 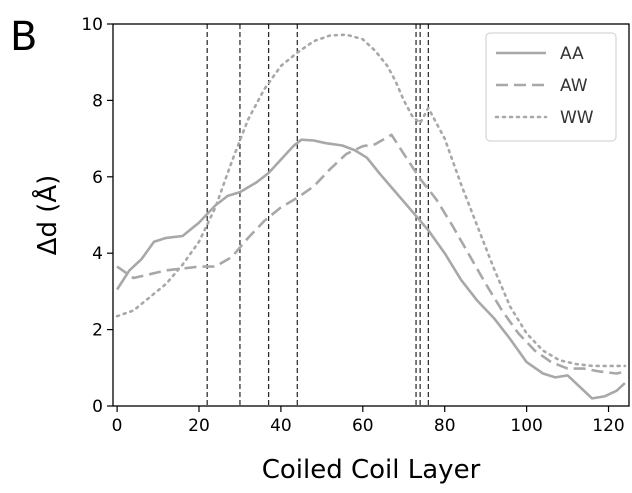 I want to click on legend: AA AW WW, so click(x=551, y=87).